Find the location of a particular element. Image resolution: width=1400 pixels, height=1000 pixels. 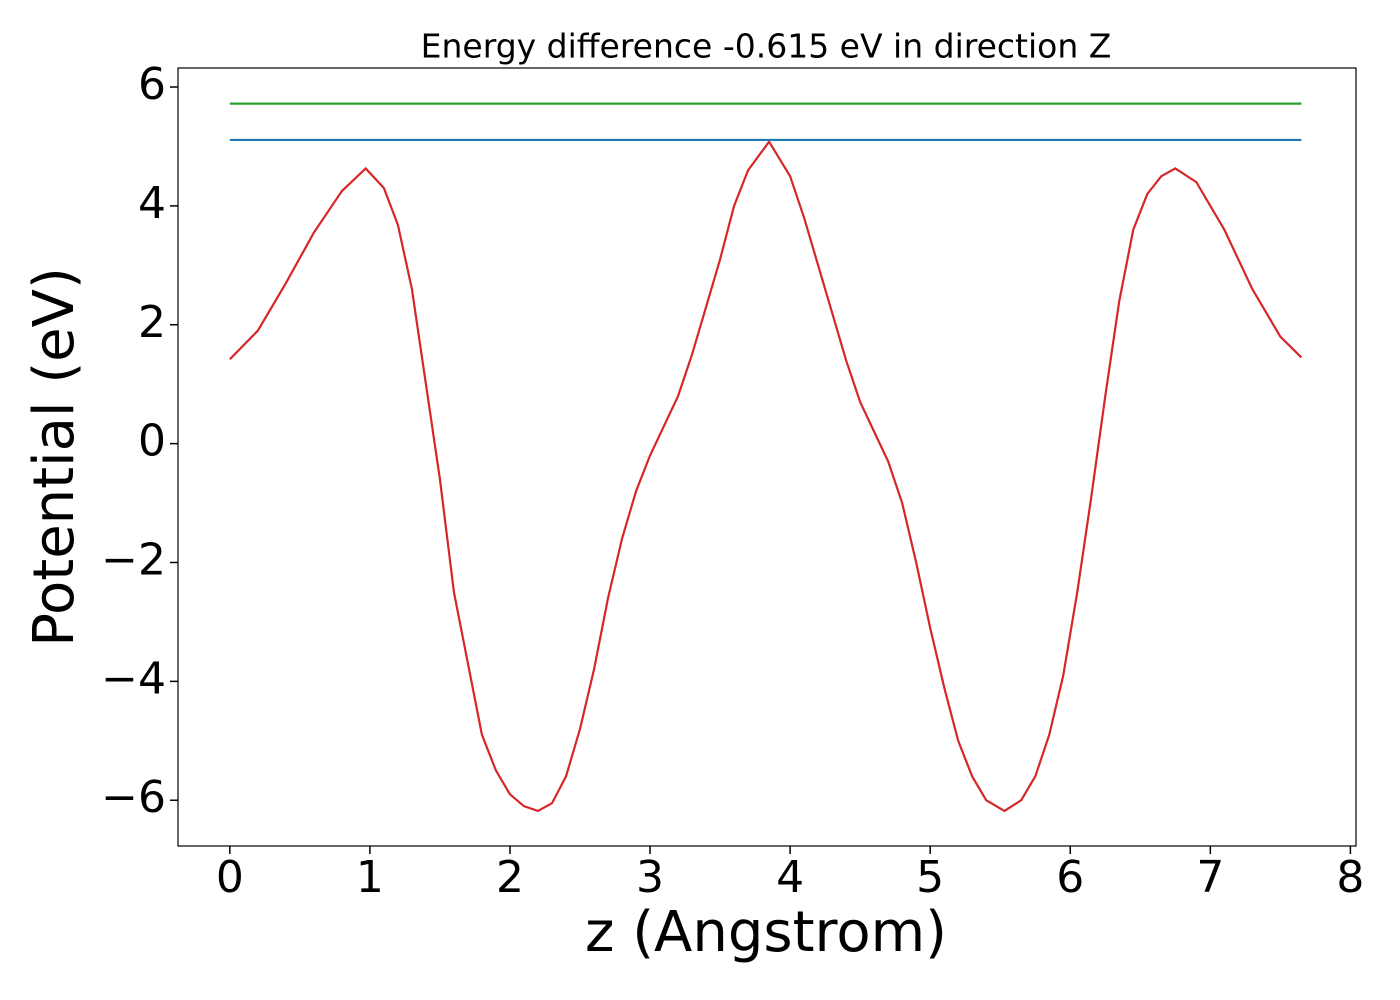

y-tick-label: 6 is located at coordinates (152, 84).